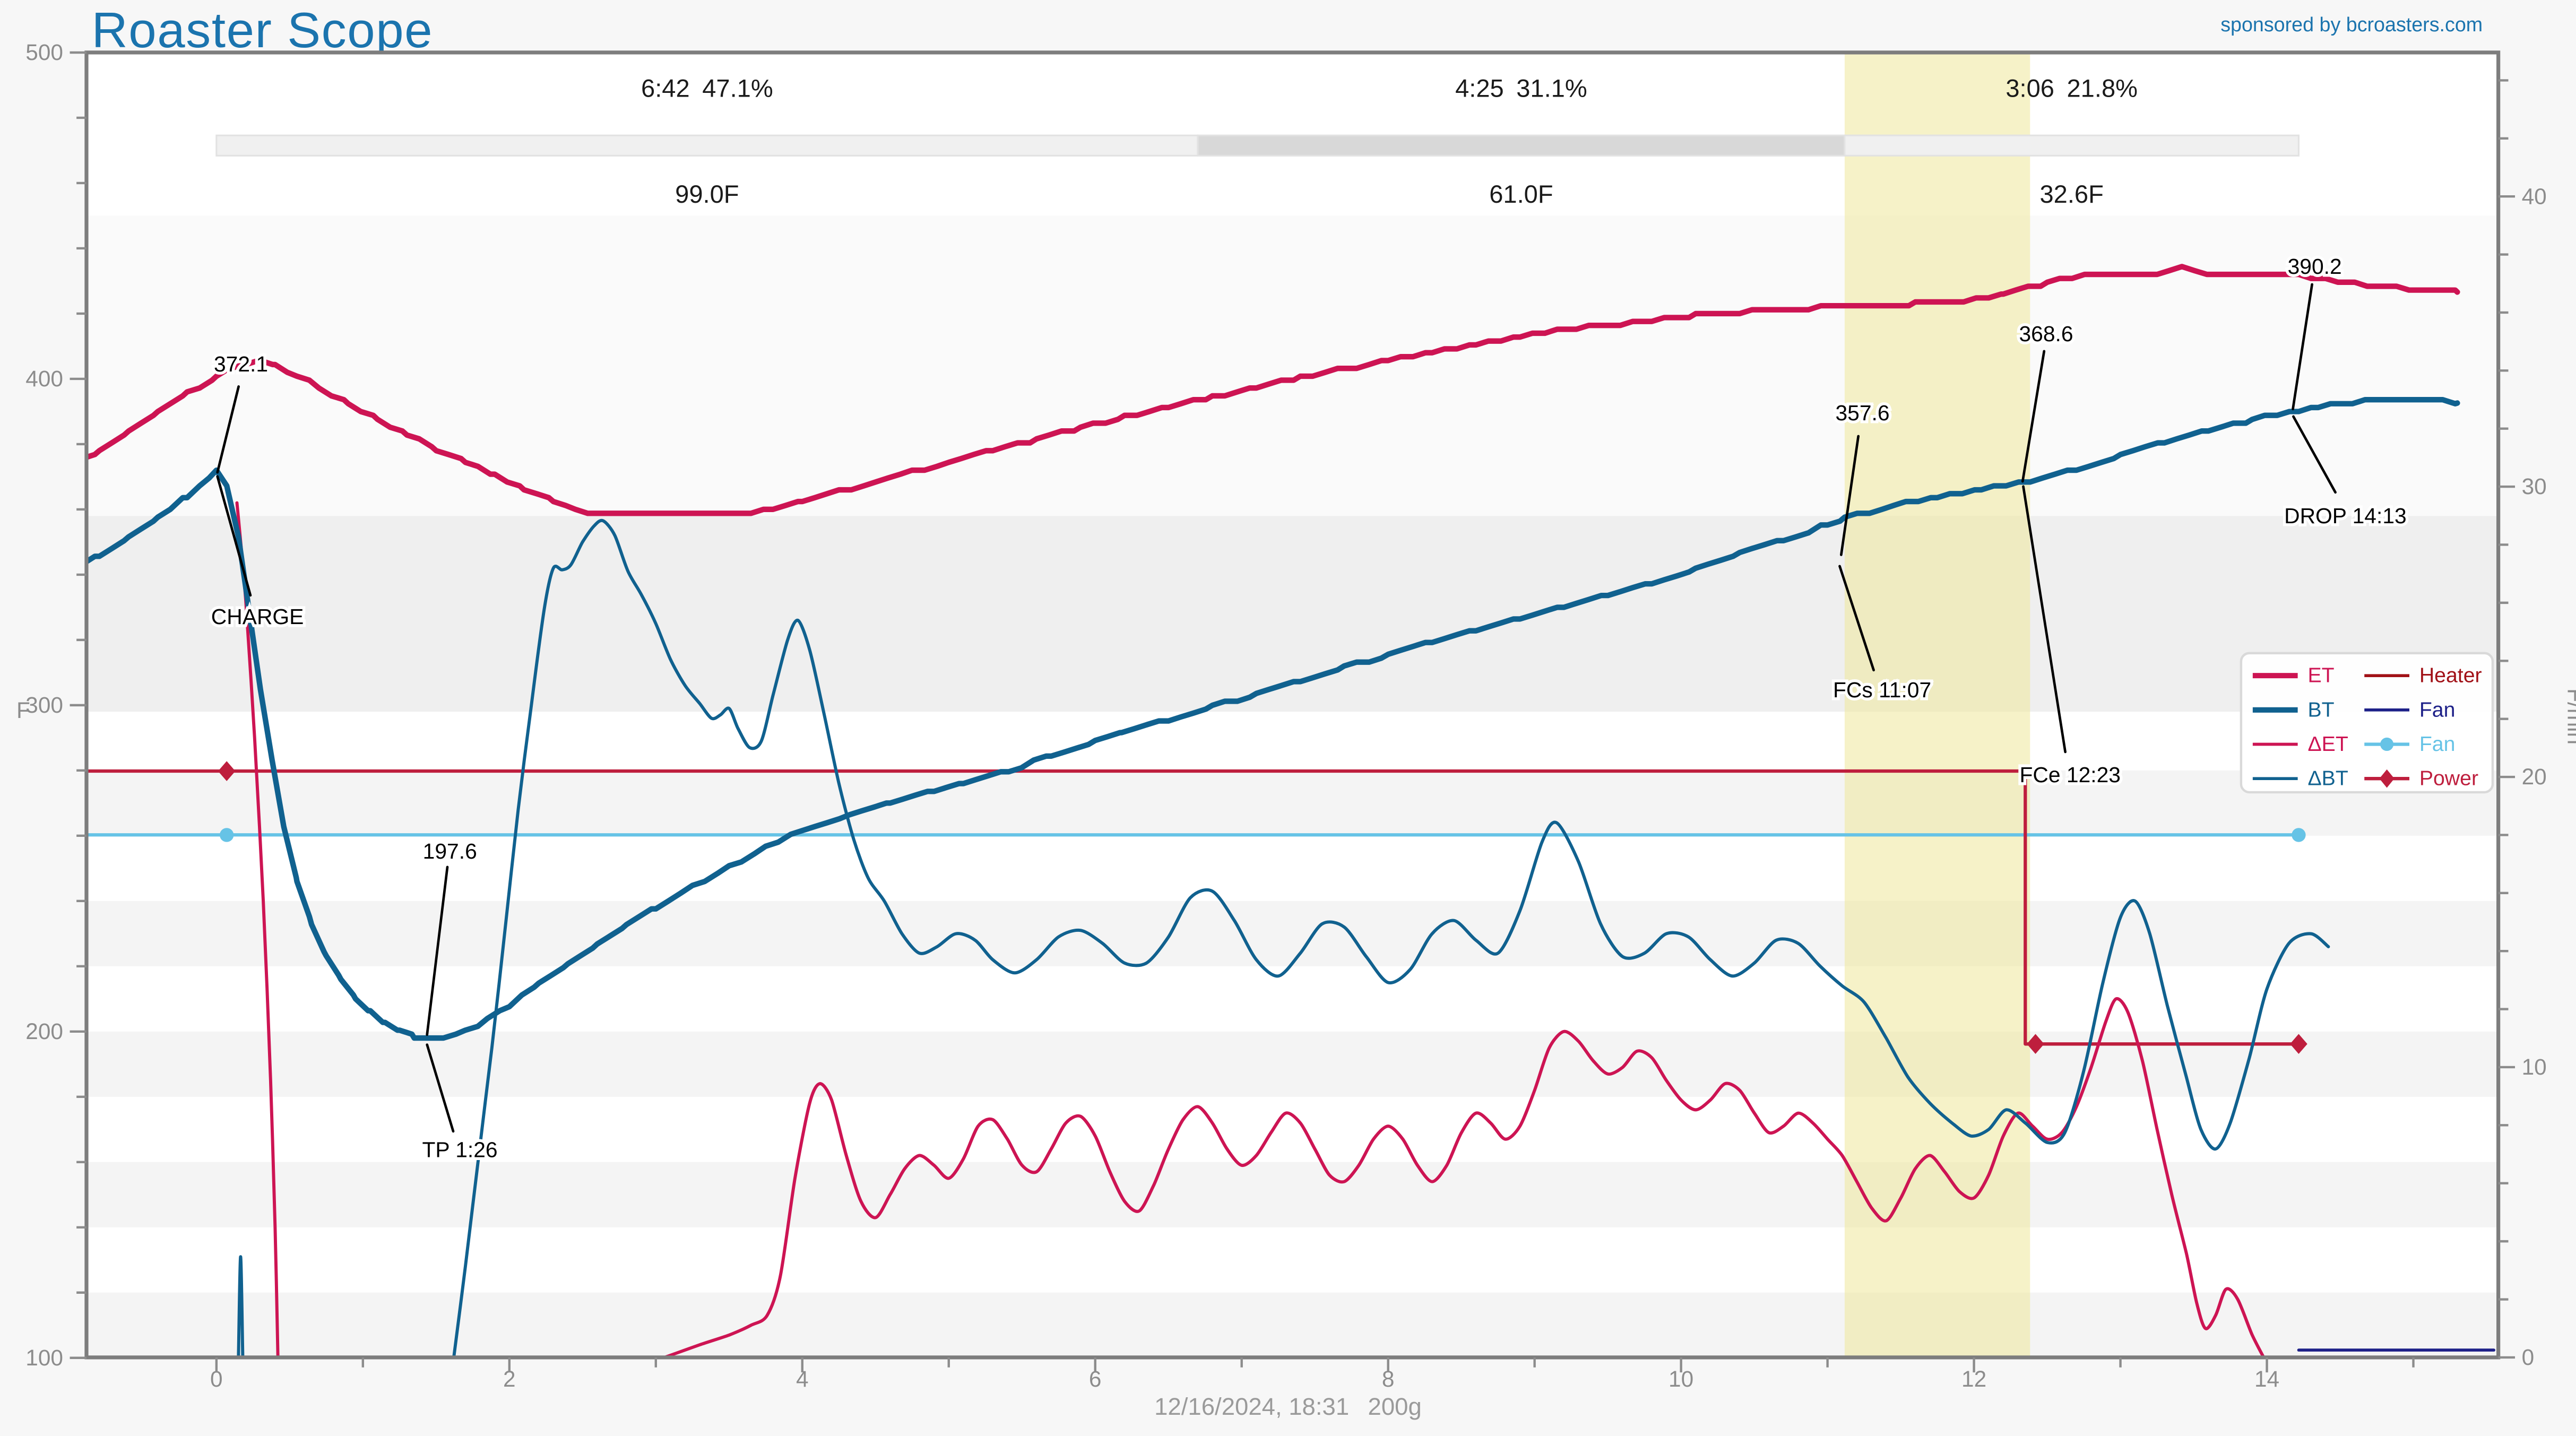 The height and width of the screenshot is (1436, 2576). What do you see at coordinates (2070, 775) in the screenshot?
I see `annotation-label: FCe 12:23` at bounding box center [2070, 775].